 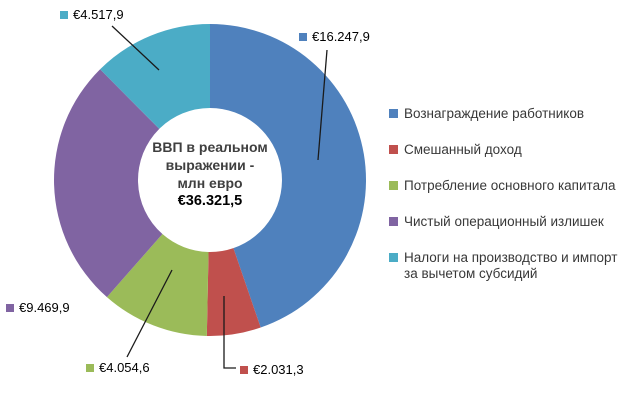 I want to click on legend-item-3: Чистый операционный излишек, so click(x=505, y=222).